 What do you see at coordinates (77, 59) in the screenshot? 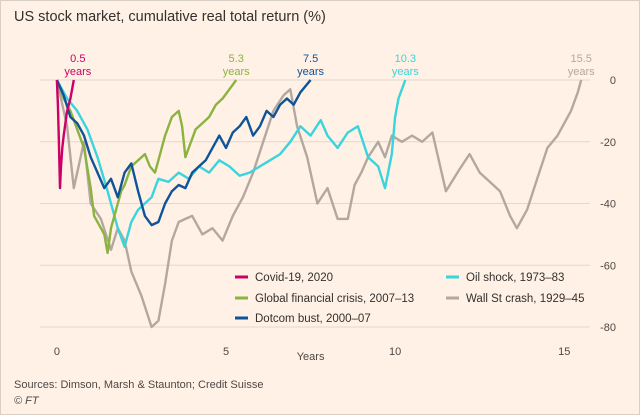
I see `duration-value: 0.5` at bounding box center [77, 59].